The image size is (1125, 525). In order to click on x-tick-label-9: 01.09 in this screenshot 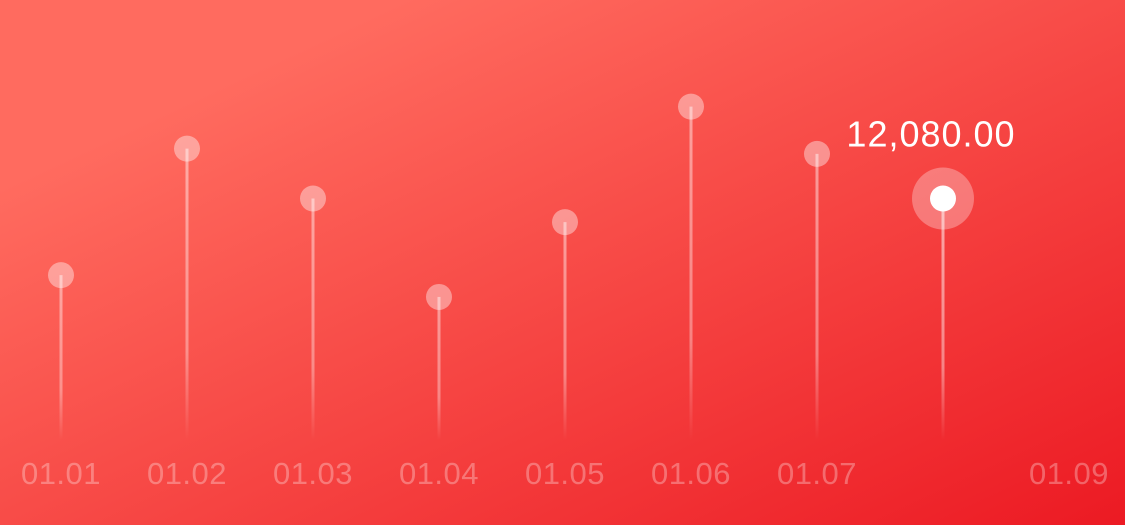, I will do `click(1069, 473)`.